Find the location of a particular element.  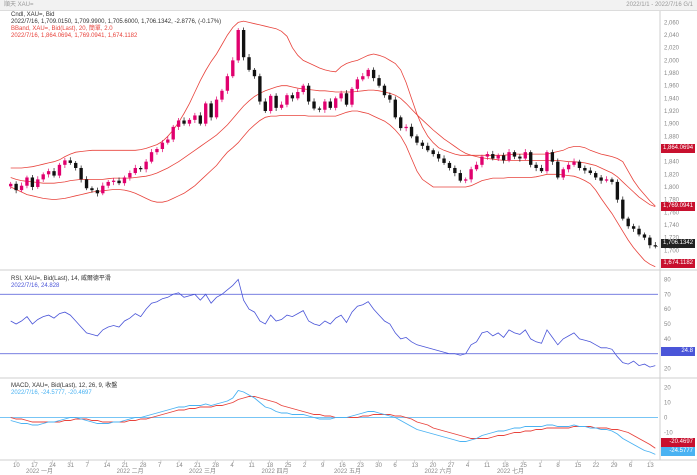

x-axis-day-label: 25 is located at coordinates (523, 466).